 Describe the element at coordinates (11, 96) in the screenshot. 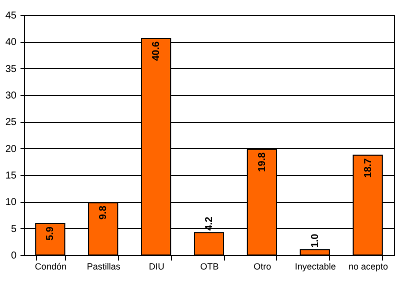

I see `y-tick-label: 30` at that location.